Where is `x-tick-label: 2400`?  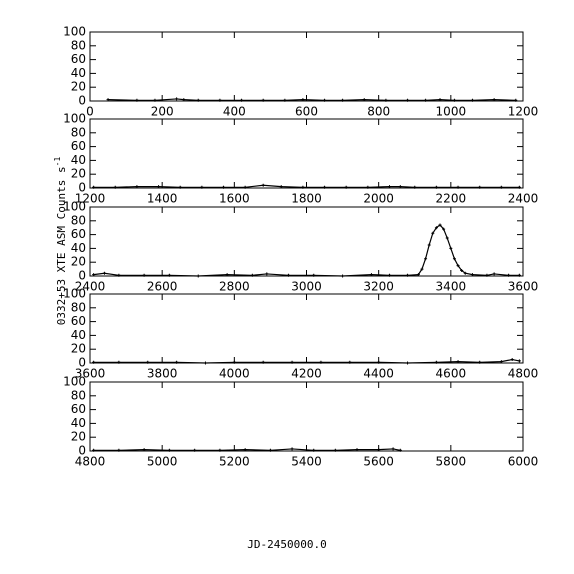
x-tick-label: 2400 is located at coordinates (90, 287).